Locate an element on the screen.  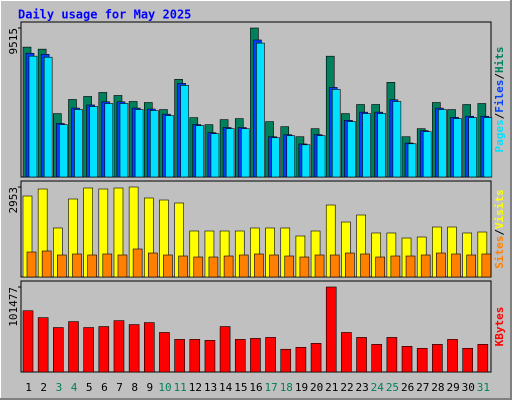
legend: KBytes is located at coordinates (499, 327).